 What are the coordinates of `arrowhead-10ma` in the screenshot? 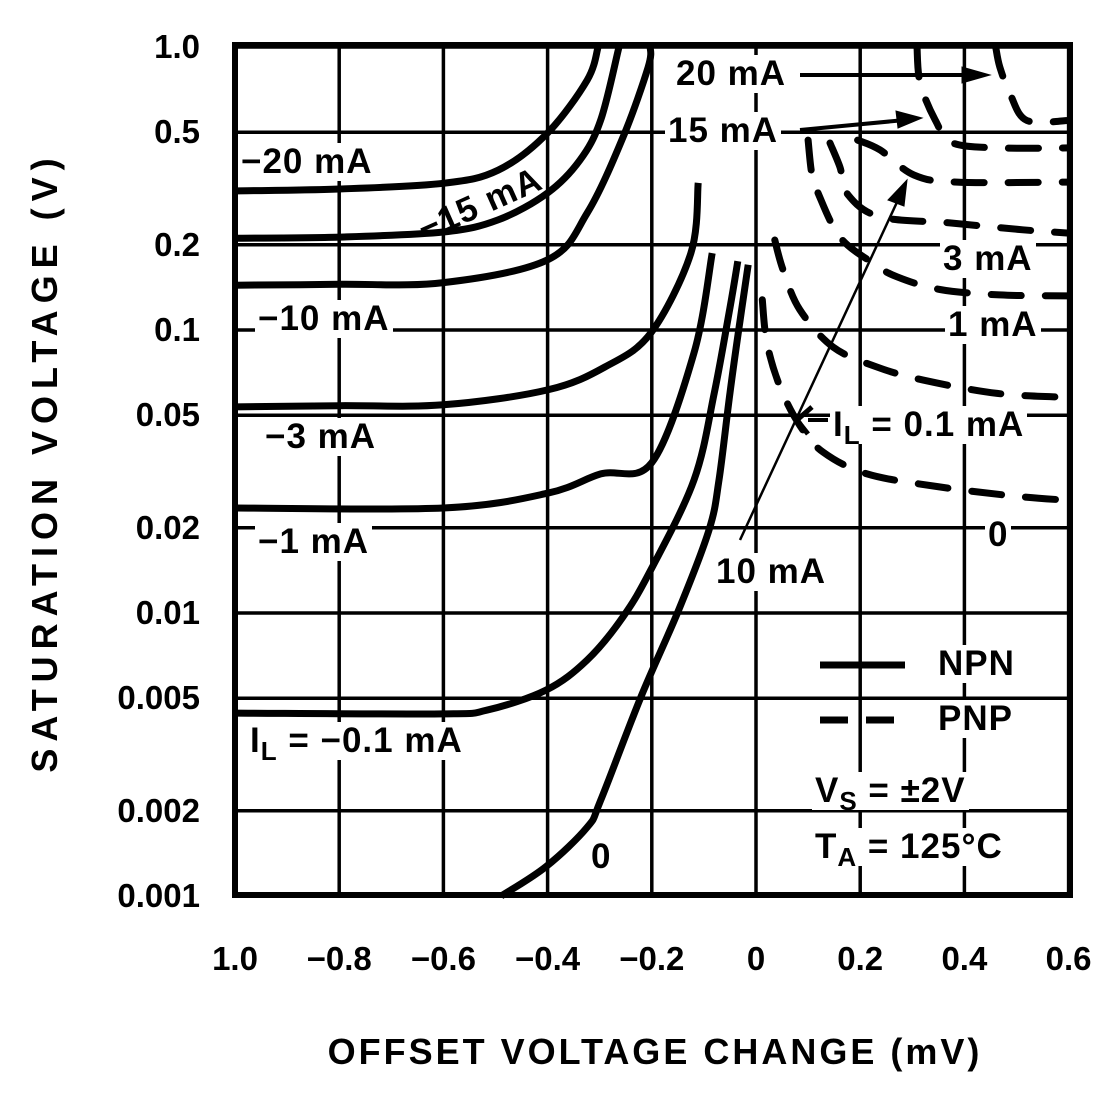 It's located at (897, 192).